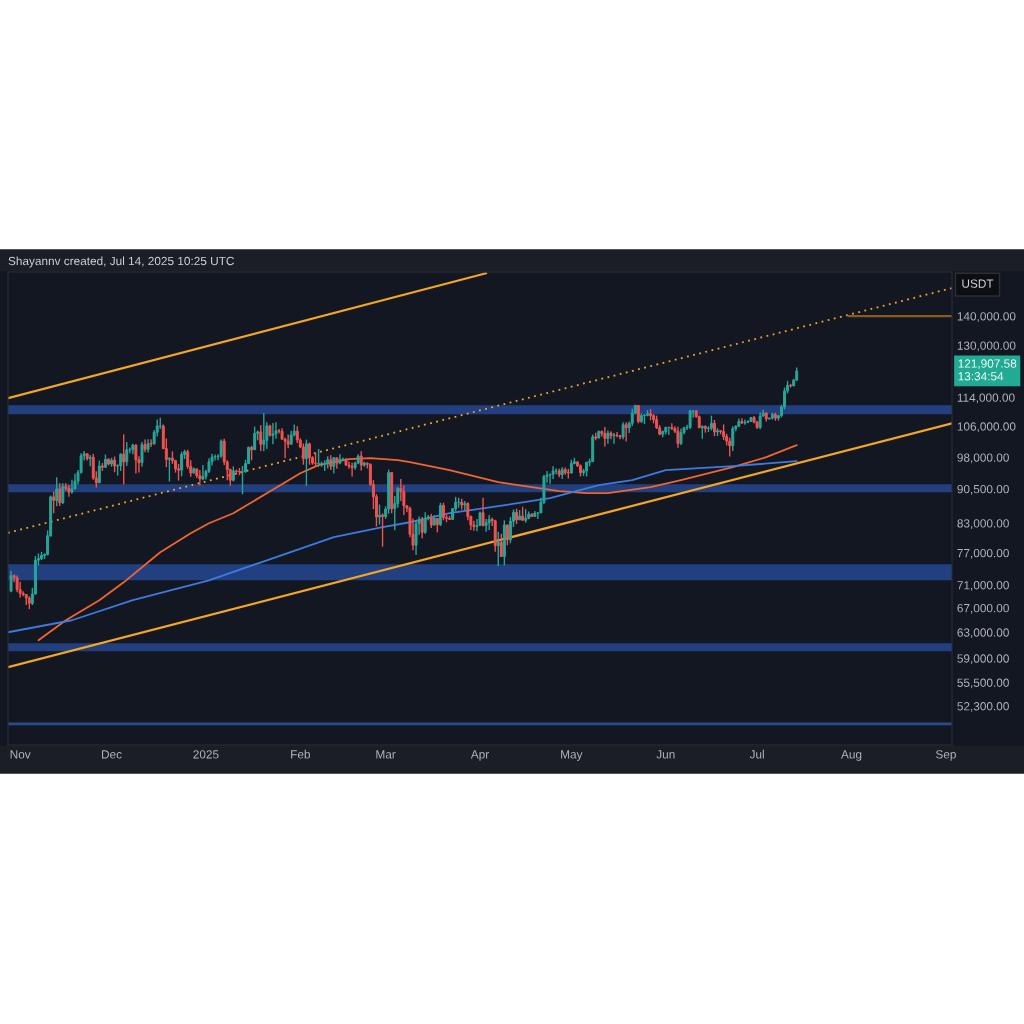  Describe the element at coordinates (121, 262) in the screenshot. I see `chart-title: Shayannv created, Jul 14, 2025 10:25 UTC` at that location.